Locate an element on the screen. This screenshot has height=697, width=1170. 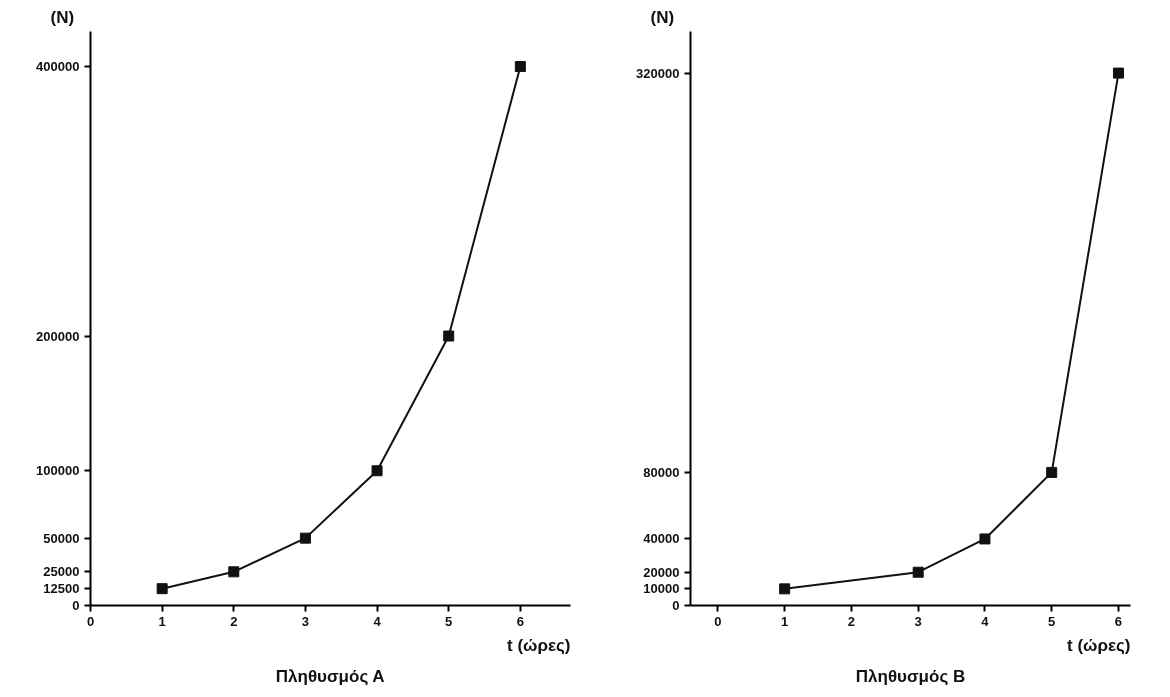
text: Πληθυσμός Β is located at coordinates (910, 676).